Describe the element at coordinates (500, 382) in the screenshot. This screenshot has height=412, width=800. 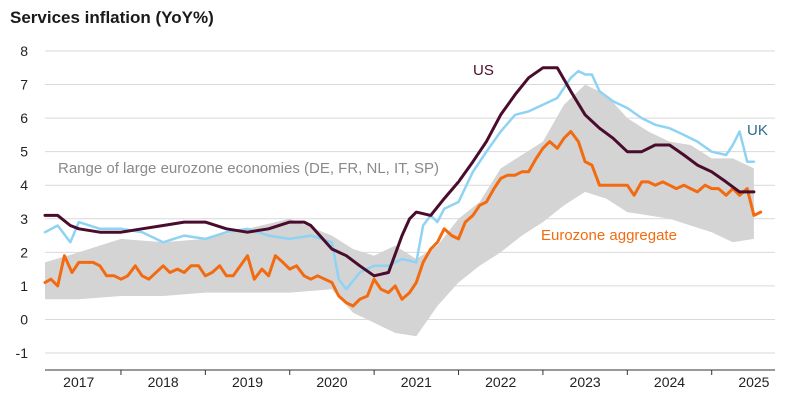
I see `x-tick-label: 2022` at that location.